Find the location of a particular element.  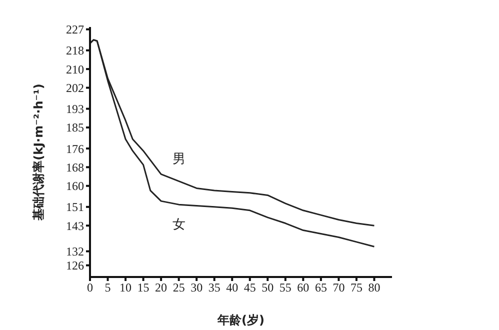

y-tick-label: 193 is located at coordinates (75, 109).